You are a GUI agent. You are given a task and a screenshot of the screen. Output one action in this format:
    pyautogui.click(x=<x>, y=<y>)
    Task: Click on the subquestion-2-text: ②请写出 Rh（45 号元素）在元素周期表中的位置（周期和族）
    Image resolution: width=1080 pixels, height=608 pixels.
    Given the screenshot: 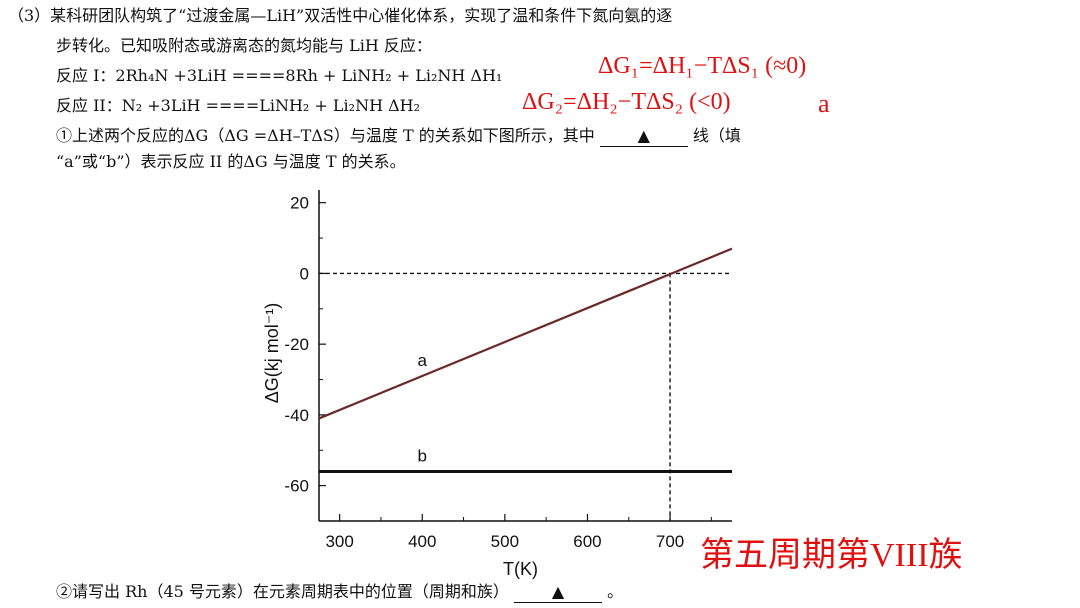 What is the action you would take?
    pyautogui.click(x=282, y=591)
    